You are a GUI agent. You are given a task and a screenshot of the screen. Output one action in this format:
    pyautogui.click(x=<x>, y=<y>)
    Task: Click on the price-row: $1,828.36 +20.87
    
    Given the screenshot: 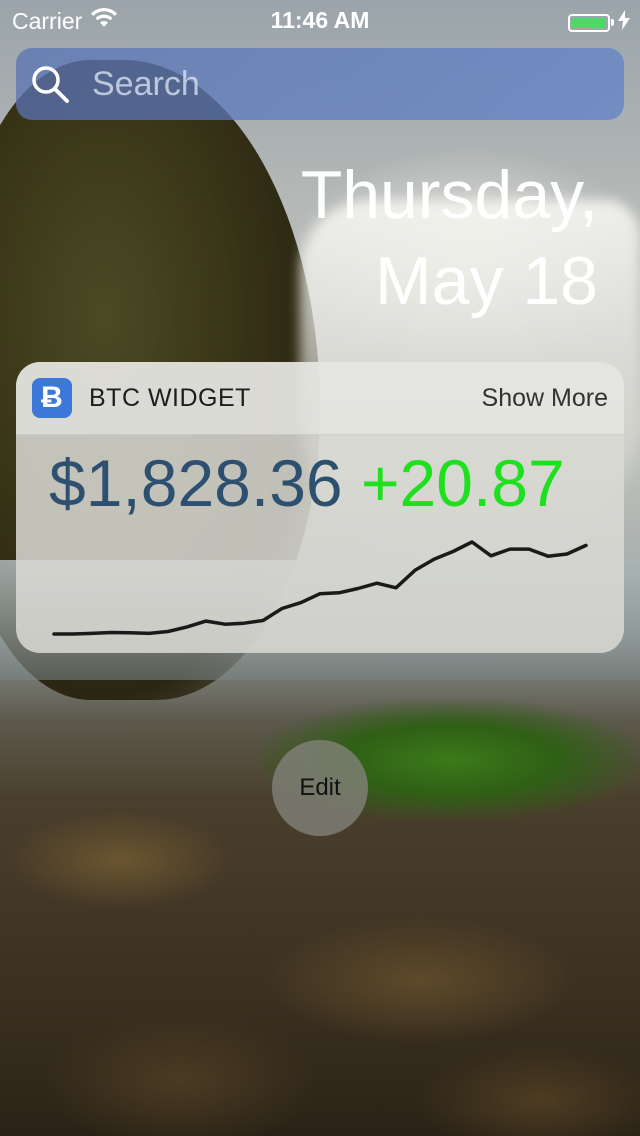 What is the action you would take?
    pyautogui.click(x=320, y=480)
    